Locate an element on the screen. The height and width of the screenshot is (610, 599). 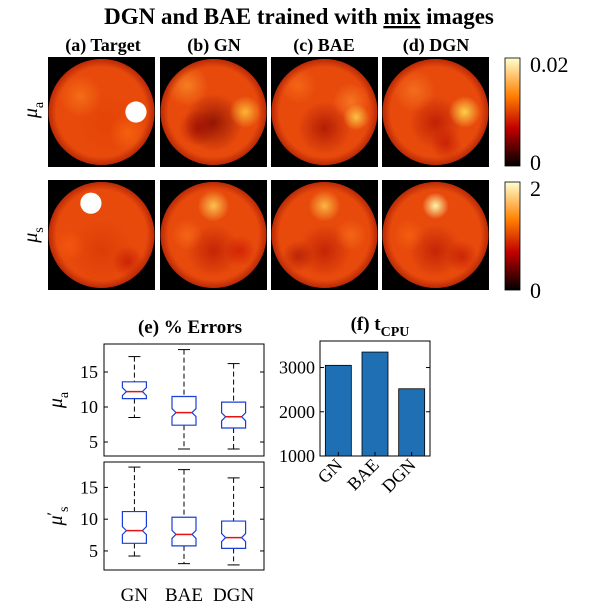
colorbar-mua-min: 0 is located at coordinates (535, 162).